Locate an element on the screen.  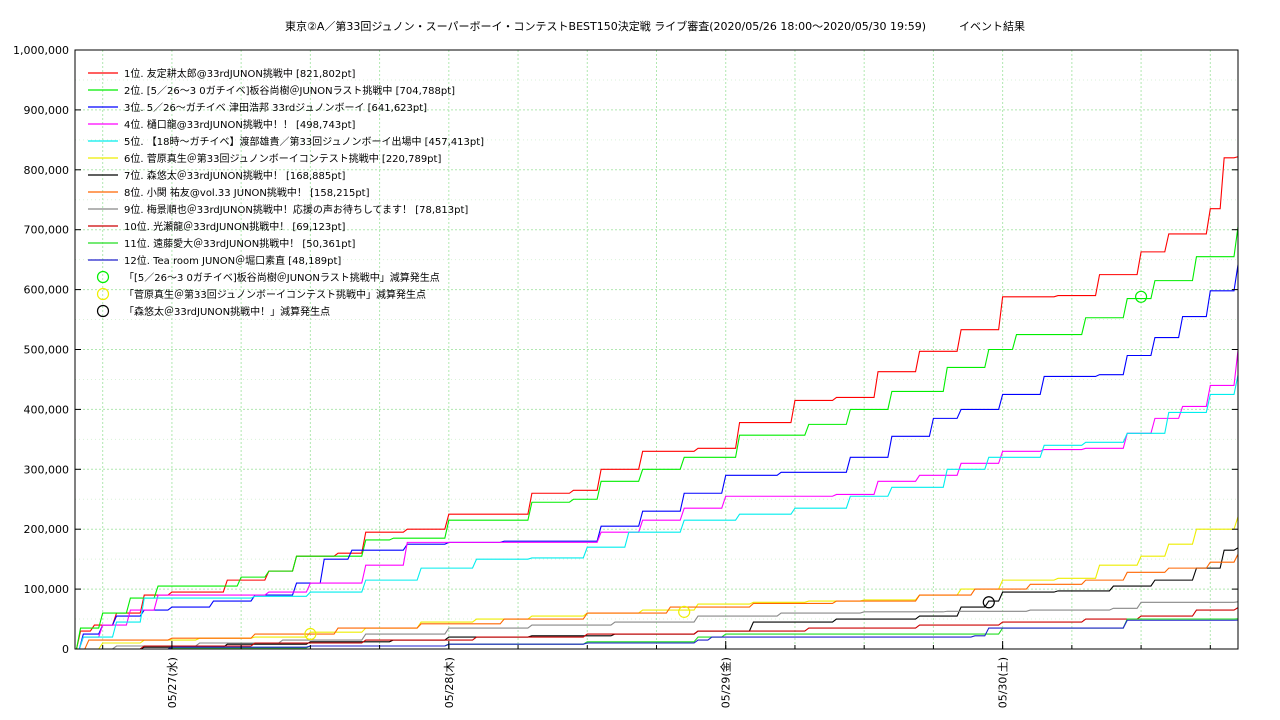
y-tick-label: 400,000 is located at coordinates (47, 409).